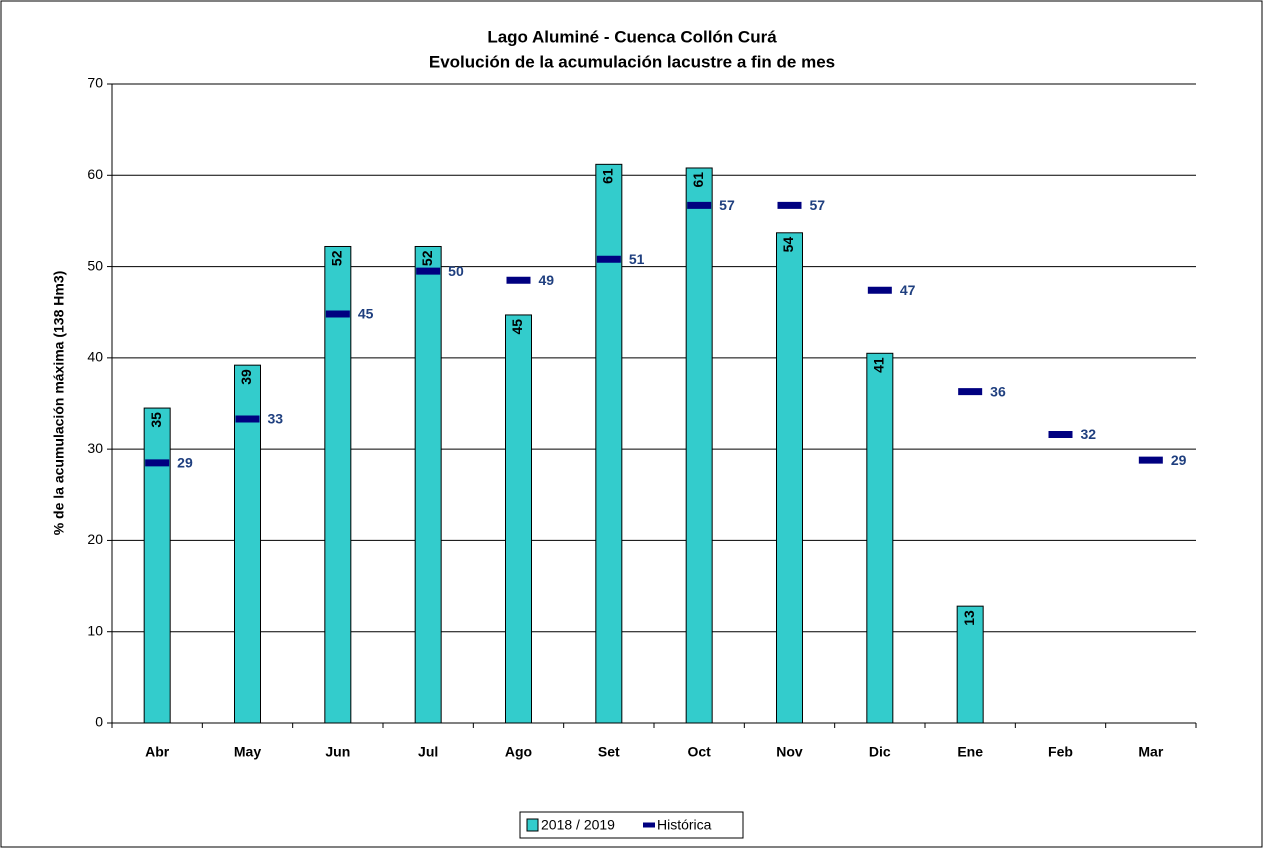 The image size is (1263, 848). Describe the element at coordinates (547, 280) in the screenshot. I see `marker-value-label: 49` at that location.